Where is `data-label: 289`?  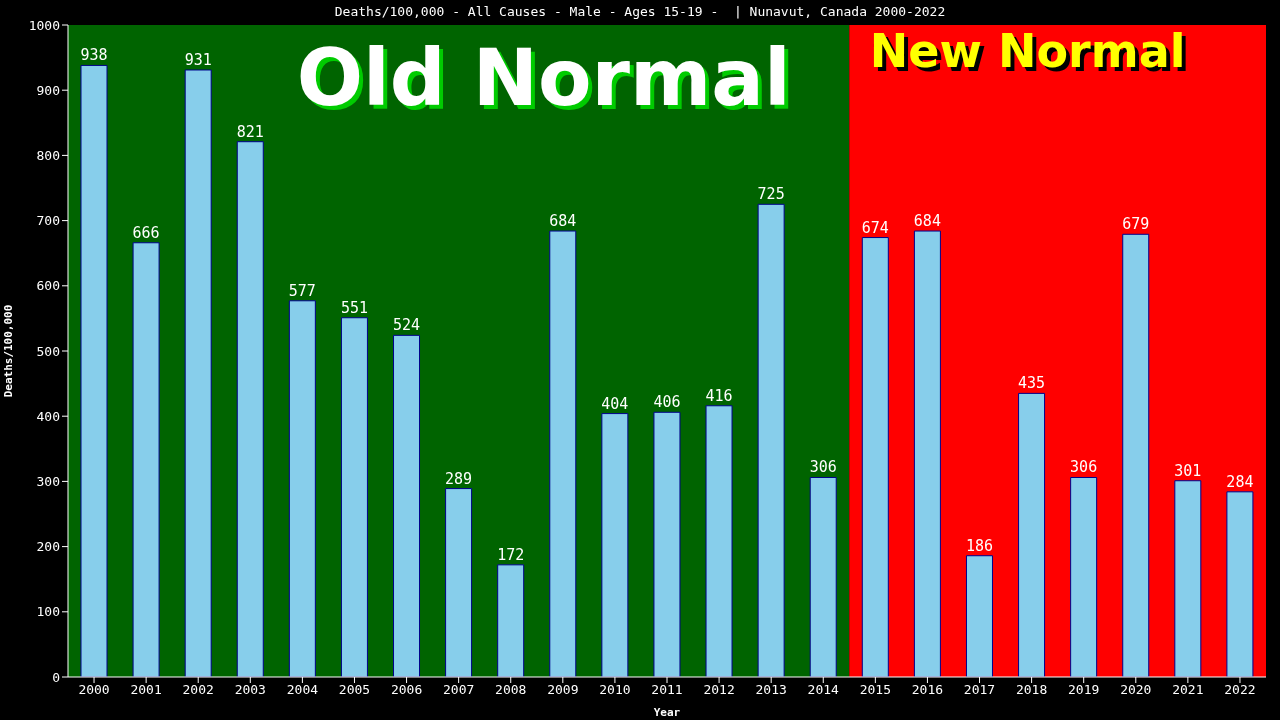
data-label: 289 is located at coordinates (459, 478).